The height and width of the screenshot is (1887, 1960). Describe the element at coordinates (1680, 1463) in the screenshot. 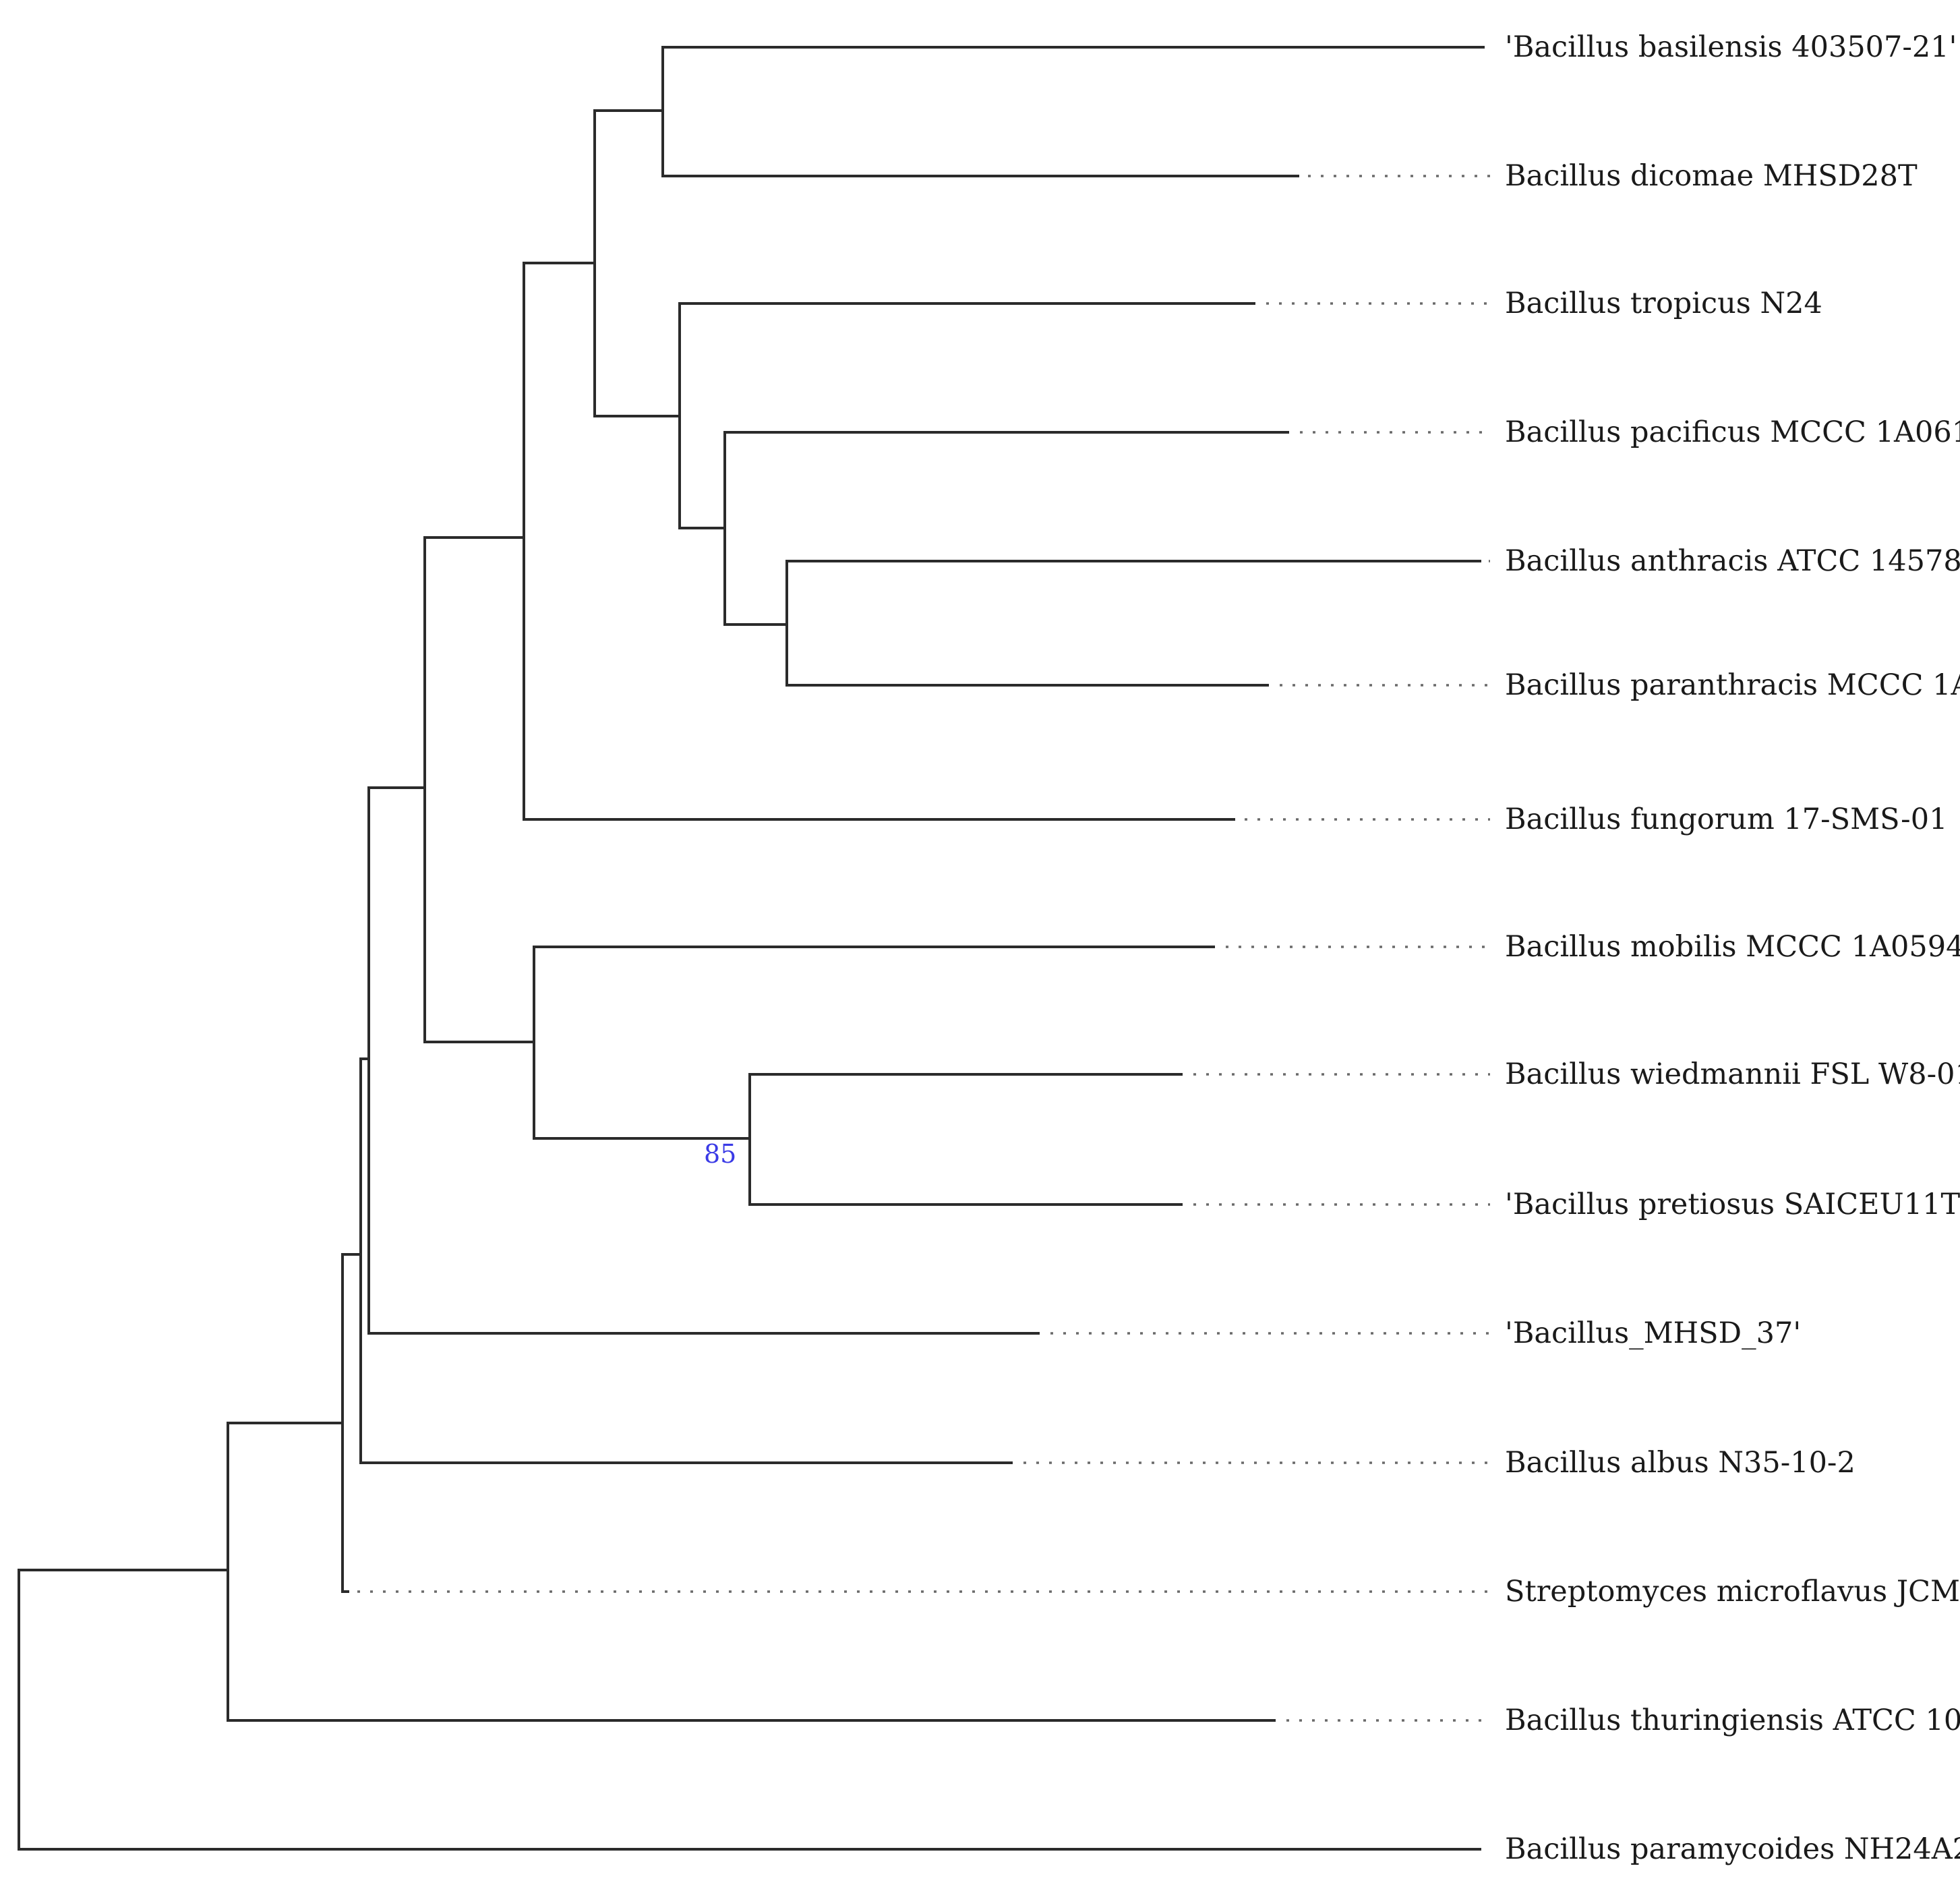

I see `leaf-label: Bacillus albus N35-10-2` at that location.